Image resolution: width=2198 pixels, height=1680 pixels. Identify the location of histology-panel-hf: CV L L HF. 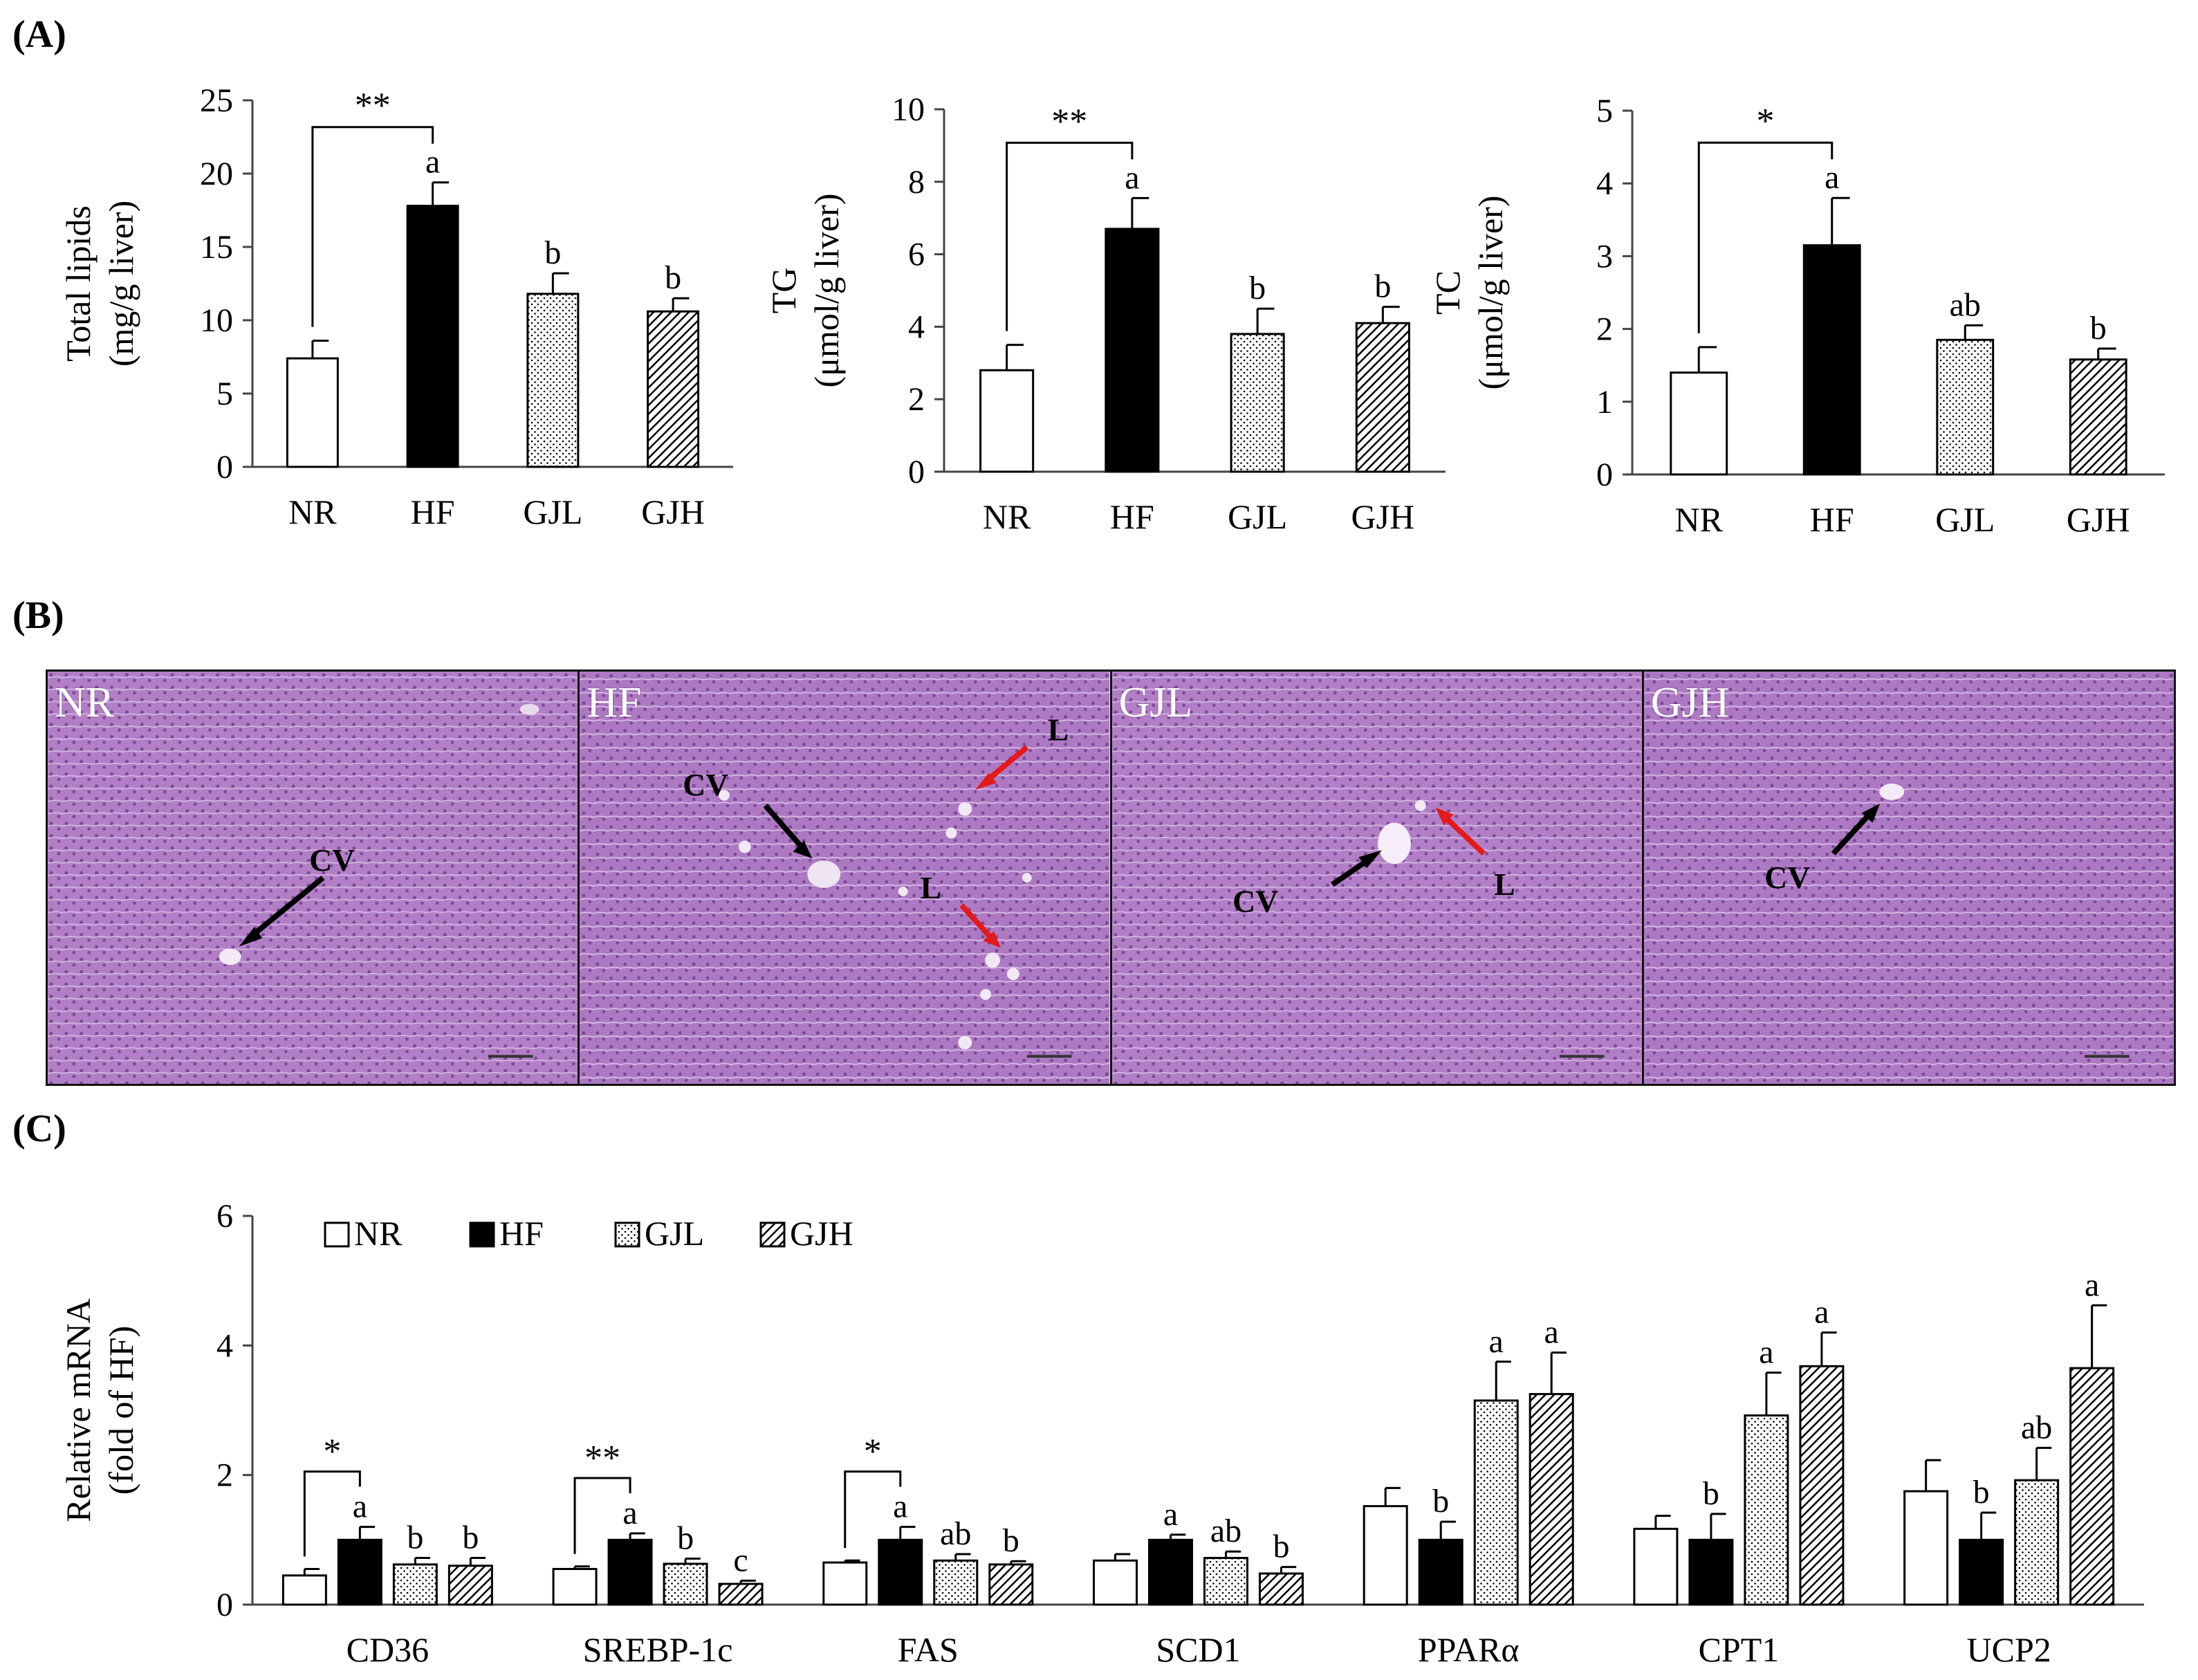
(846, 878).